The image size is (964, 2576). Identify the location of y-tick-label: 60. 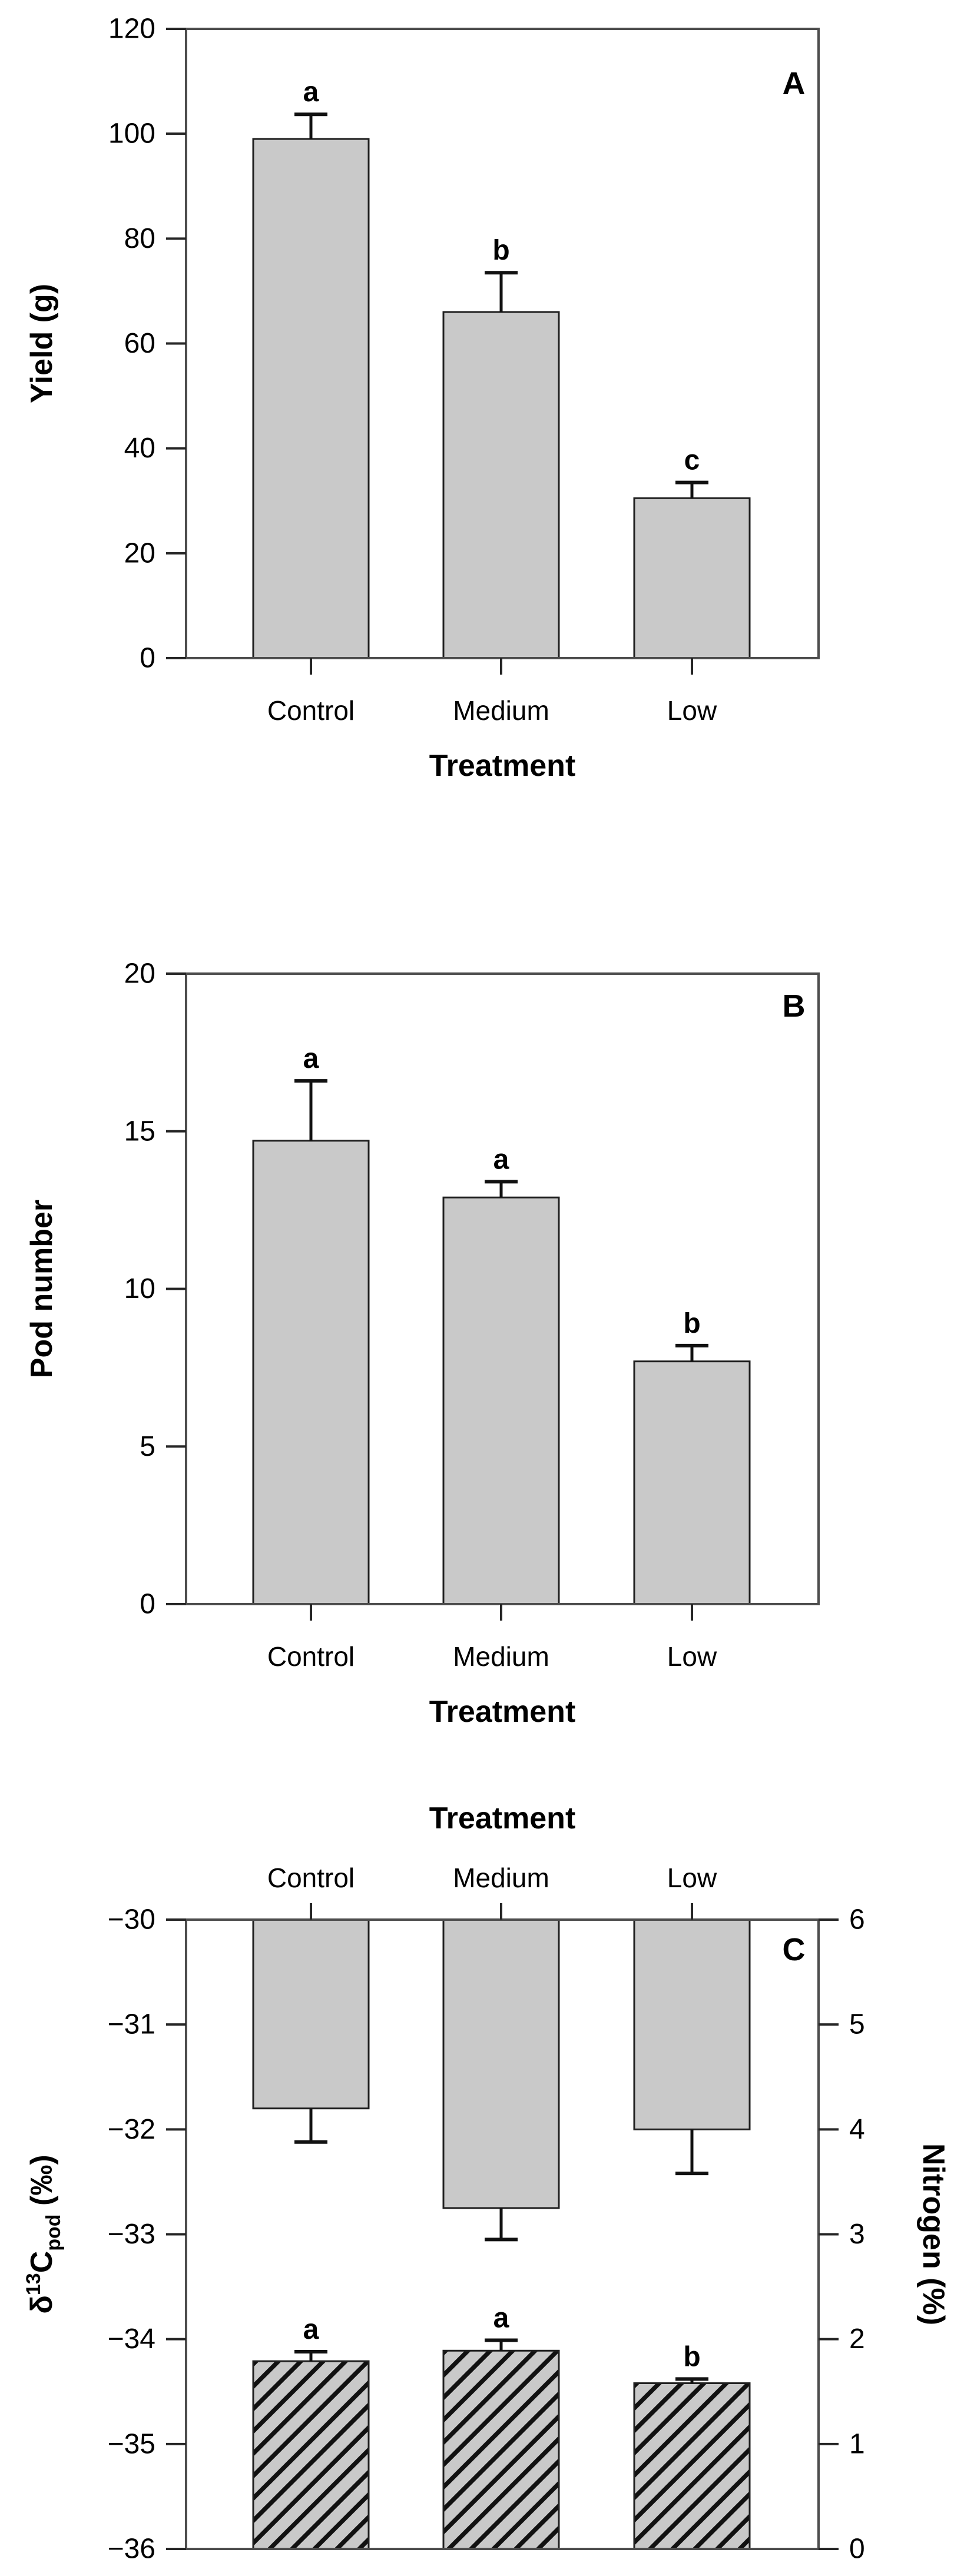
(139, 343).